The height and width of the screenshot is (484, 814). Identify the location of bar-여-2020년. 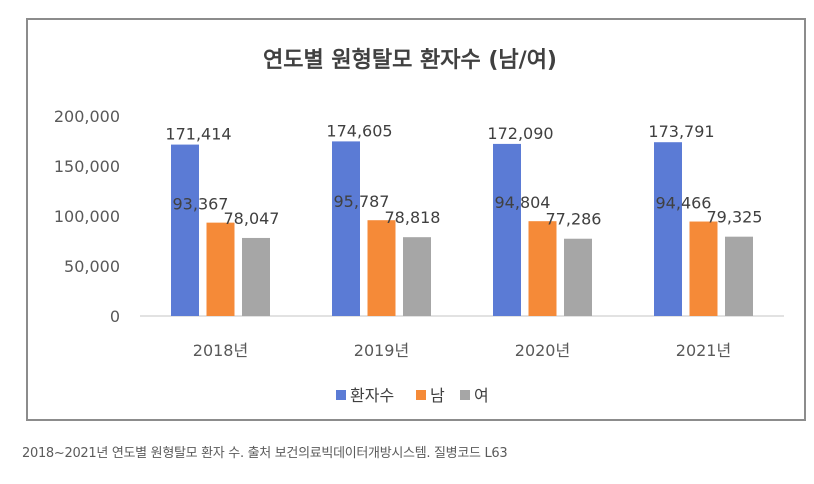
(578, 277).